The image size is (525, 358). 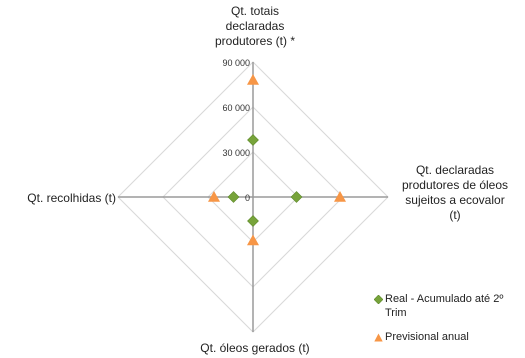 I want to click on legend-label-previsional: Previsional anual, so click(x=427, y=337).